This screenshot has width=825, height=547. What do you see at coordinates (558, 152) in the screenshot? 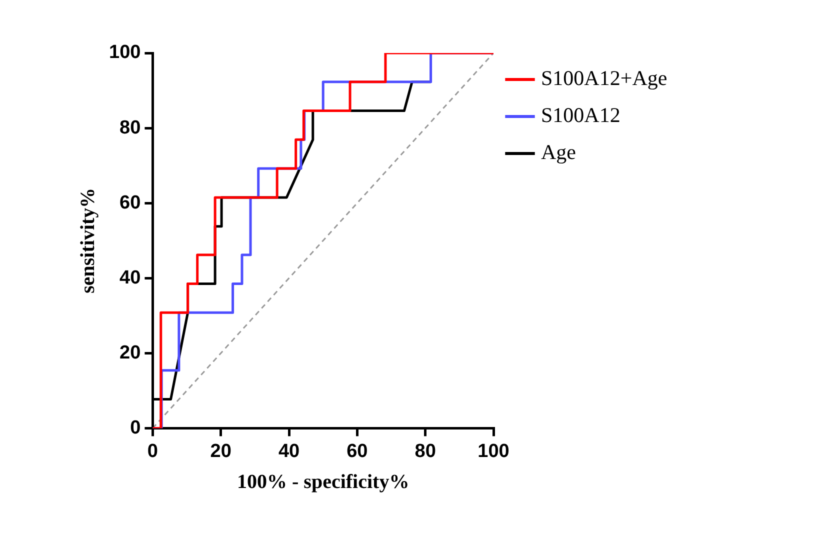
I see `legend-label: Age` at bounding box center [558, 152].